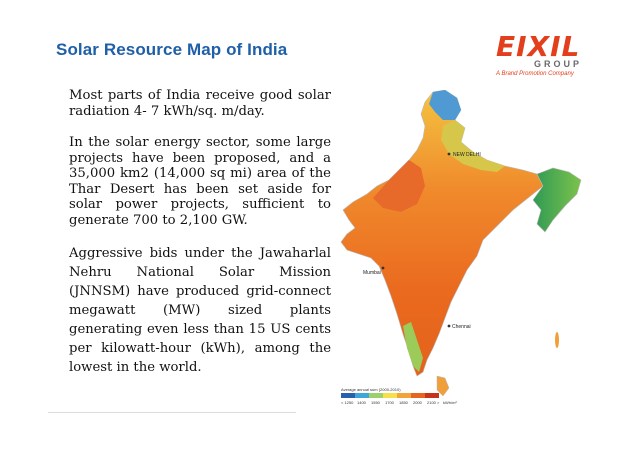 This screenshot has width=638, height=452. I want to click on western-ghats-region, so click(413, 347).